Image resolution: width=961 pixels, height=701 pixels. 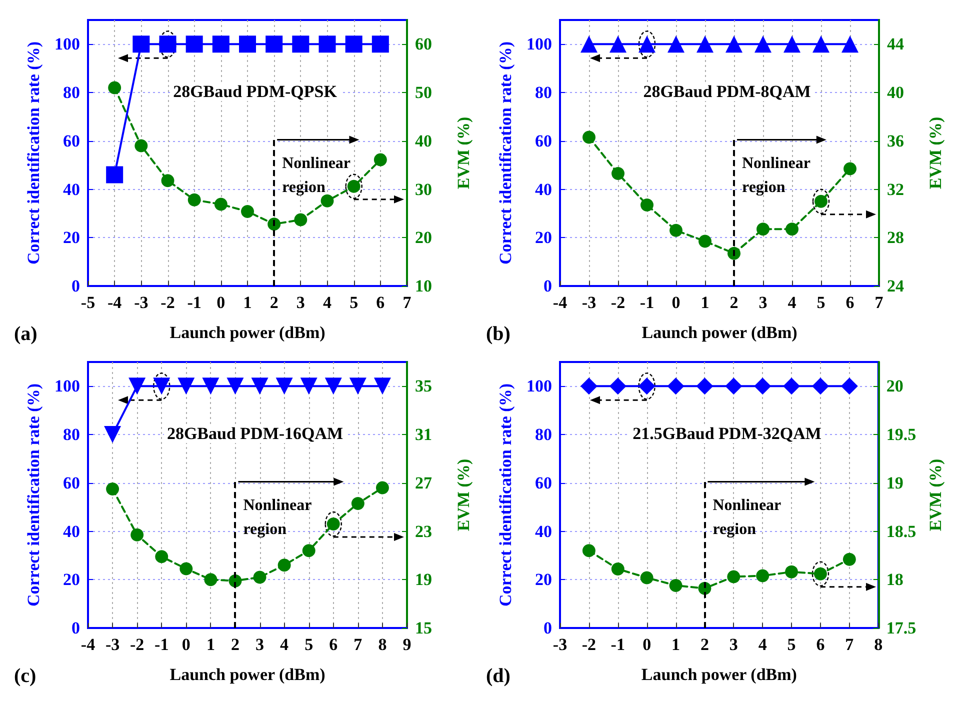 What do you see at coordinates (423, 238) in the screenshot?
I see `y2-tick-label: 20` at bounding box center [423, 238].